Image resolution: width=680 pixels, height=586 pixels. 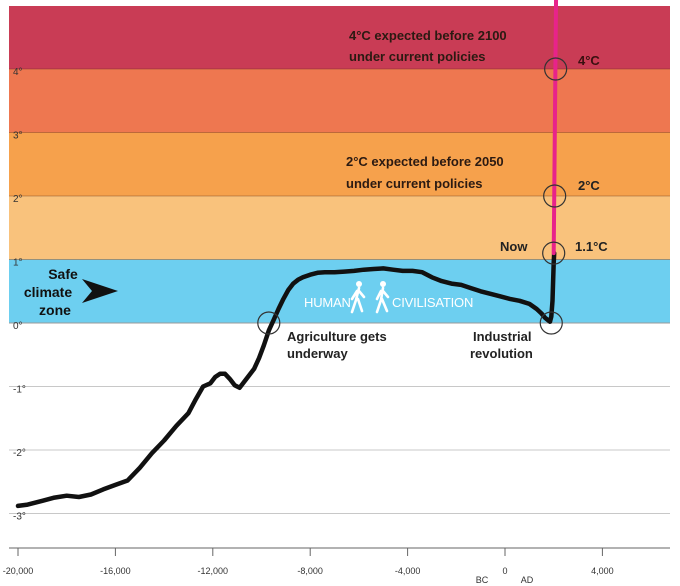 I want to click on agriculture-label-line2: underway, so click(x=317, y=353).